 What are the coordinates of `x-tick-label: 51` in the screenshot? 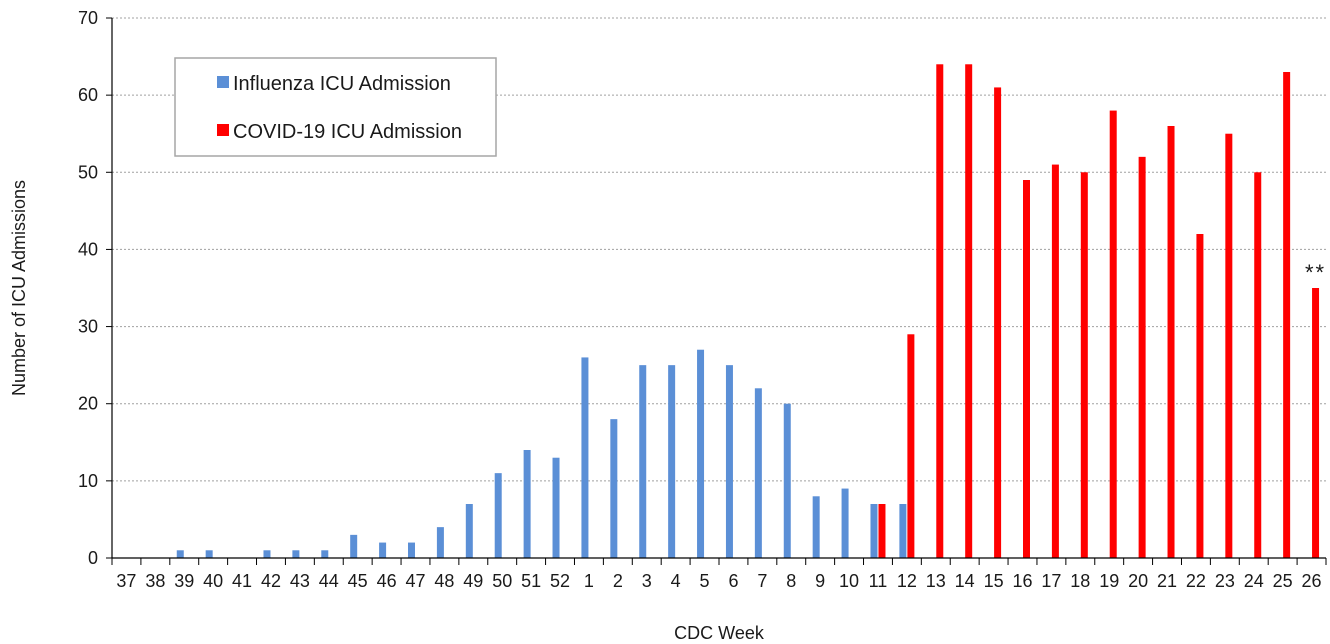 It's located at (531, 581).